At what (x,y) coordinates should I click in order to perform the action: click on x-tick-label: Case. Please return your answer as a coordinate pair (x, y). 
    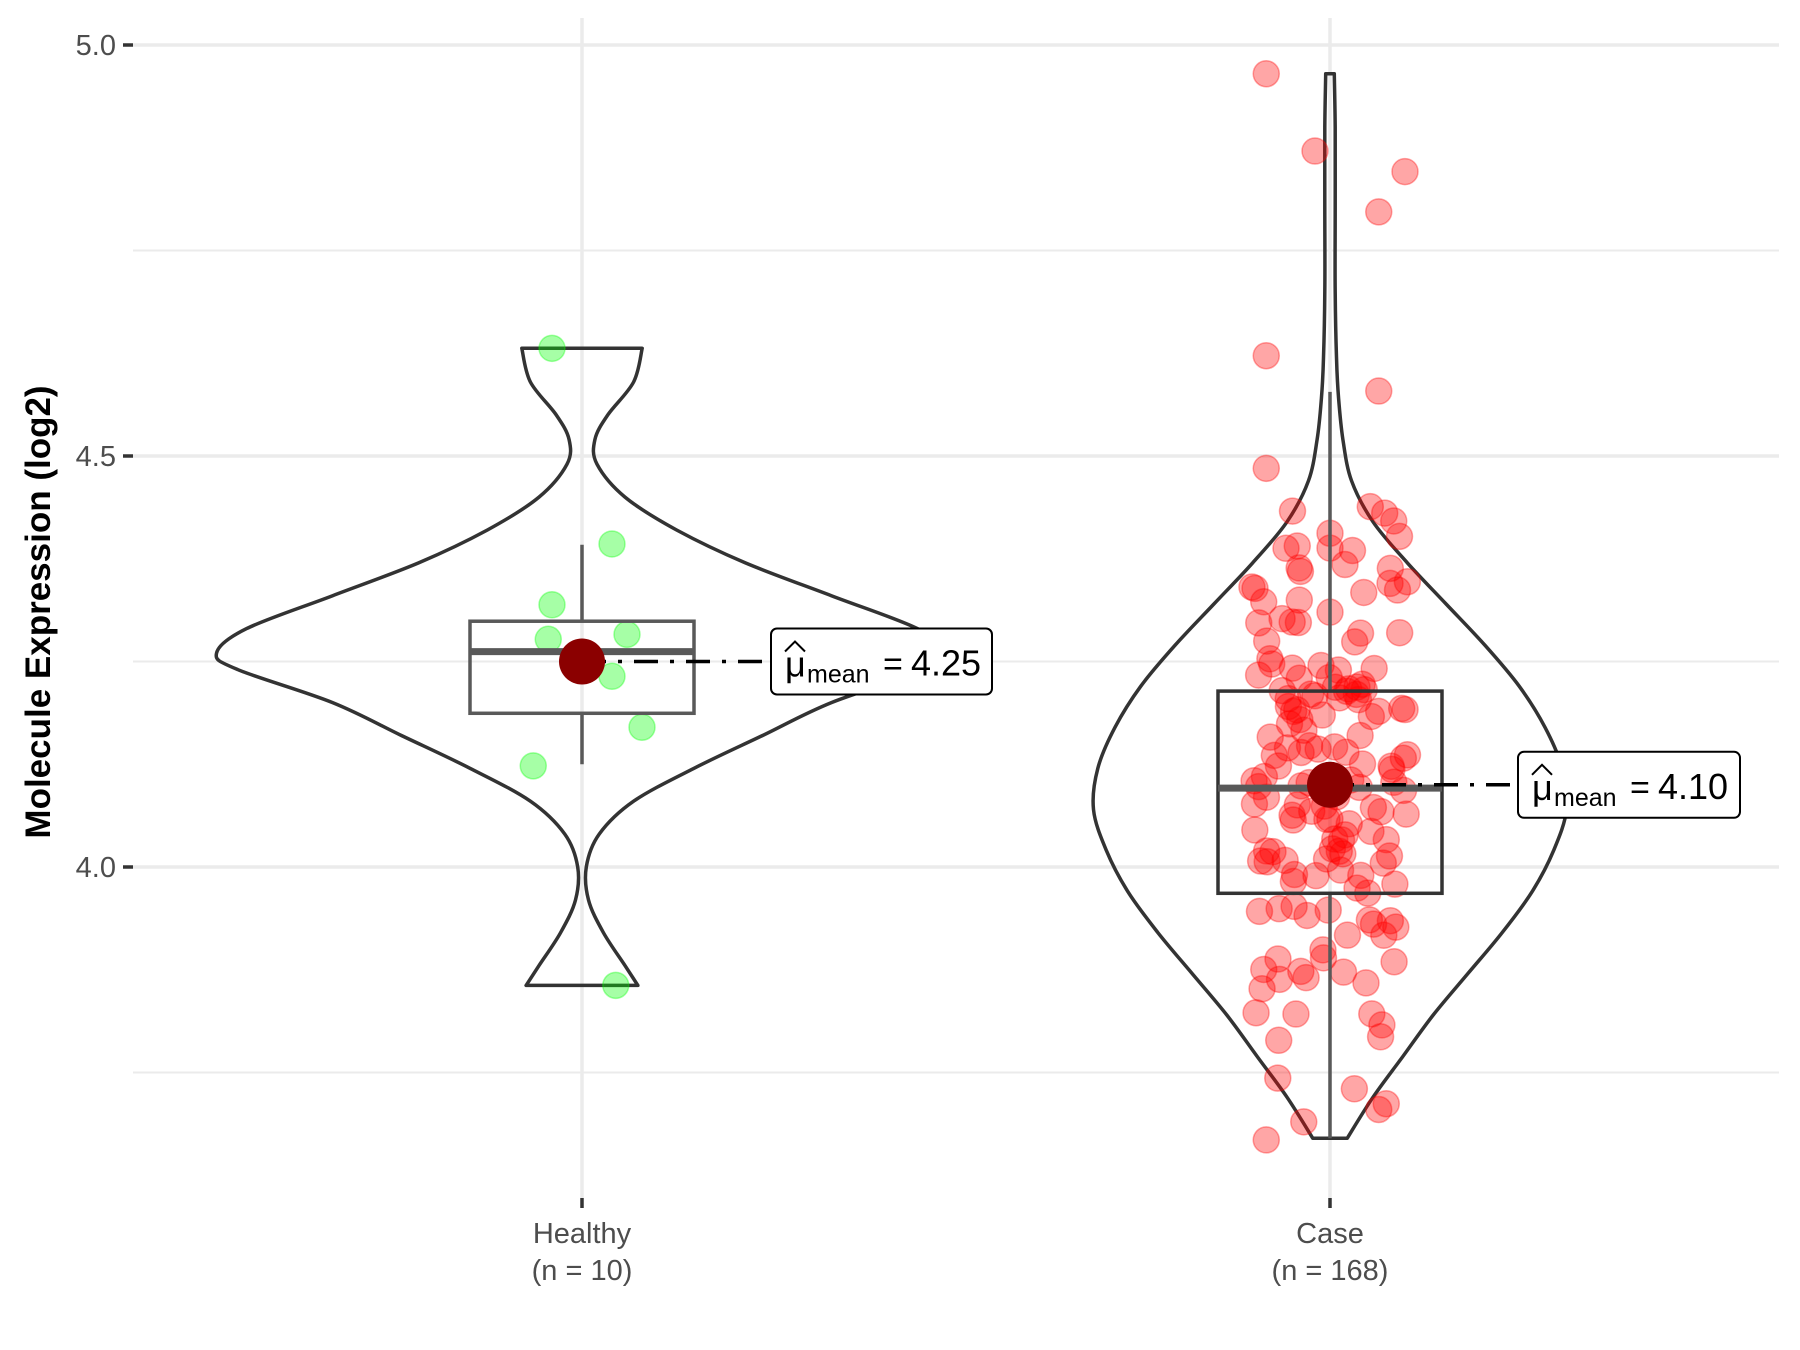
    Looking at the image, I should click on (1330, 1234).